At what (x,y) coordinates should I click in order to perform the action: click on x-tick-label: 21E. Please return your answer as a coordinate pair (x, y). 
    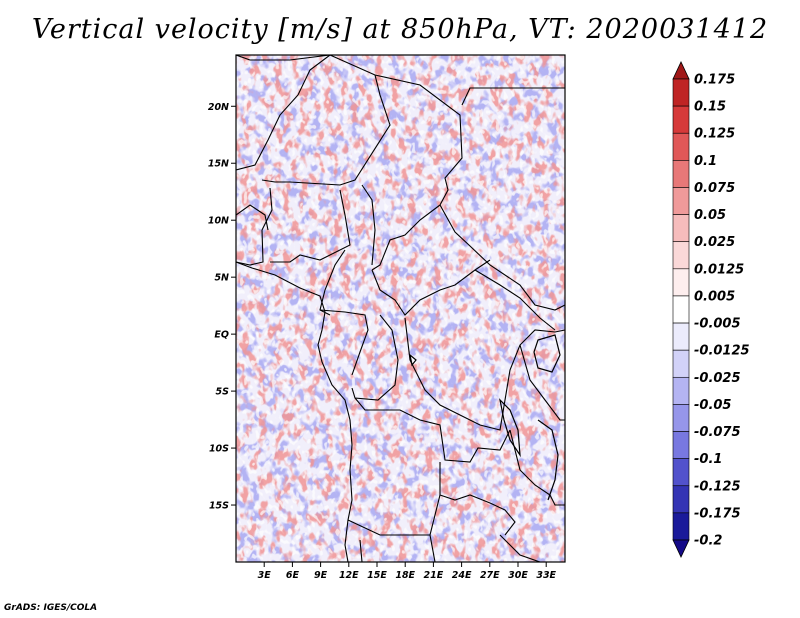
    Looking at the image, I should click on (434, 575).